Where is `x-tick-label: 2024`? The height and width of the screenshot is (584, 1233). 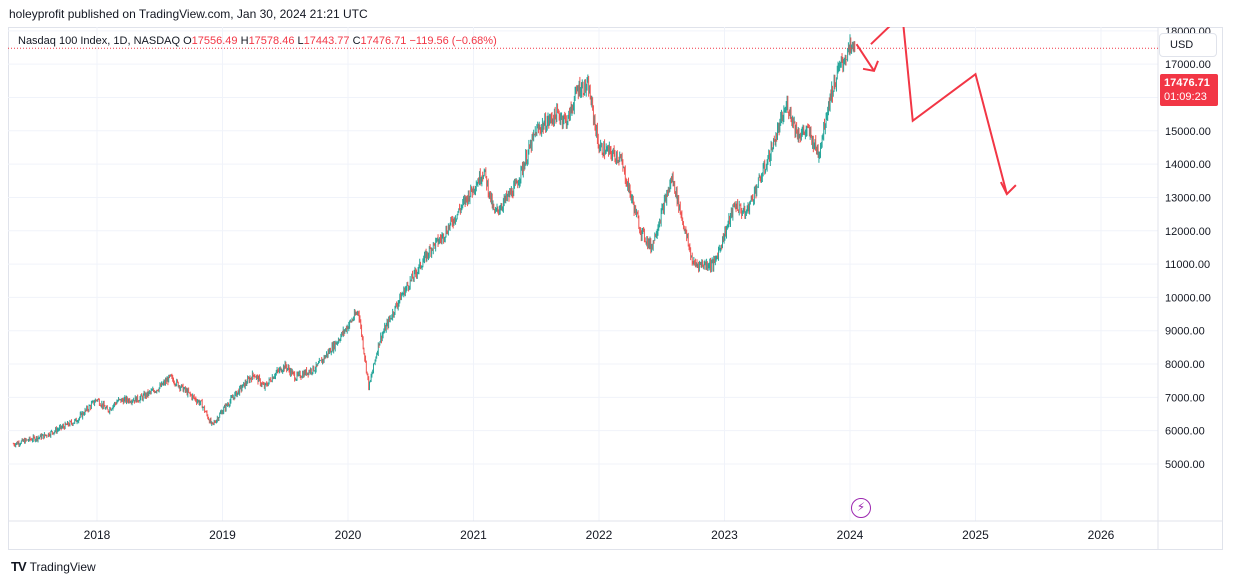 x-tick-label: 2024 is located at coordinates (850, 535).